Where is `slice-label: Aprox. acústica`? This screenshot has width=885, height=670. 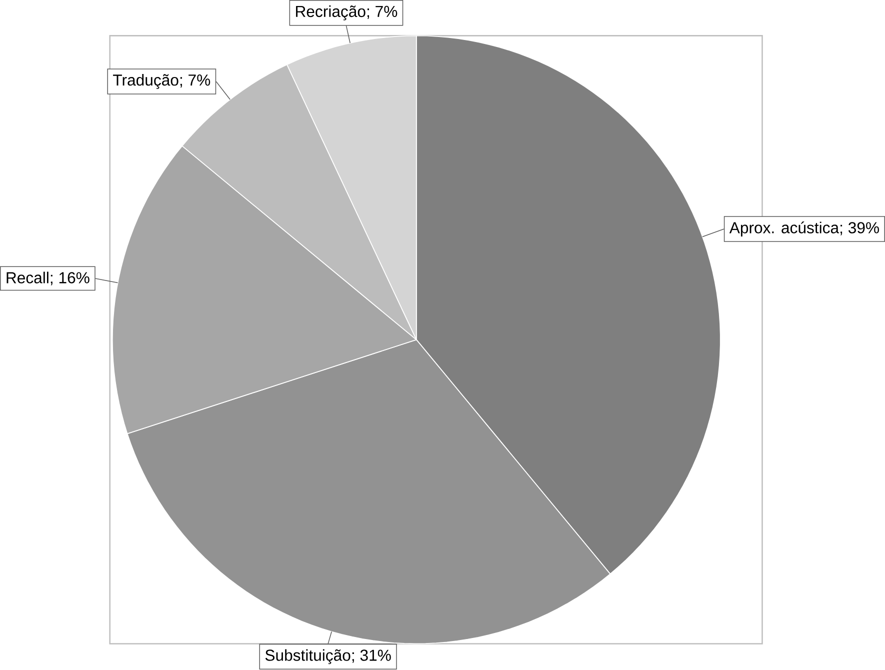 slice-label: Aprox. acústica is located at coordinates (784, 229).